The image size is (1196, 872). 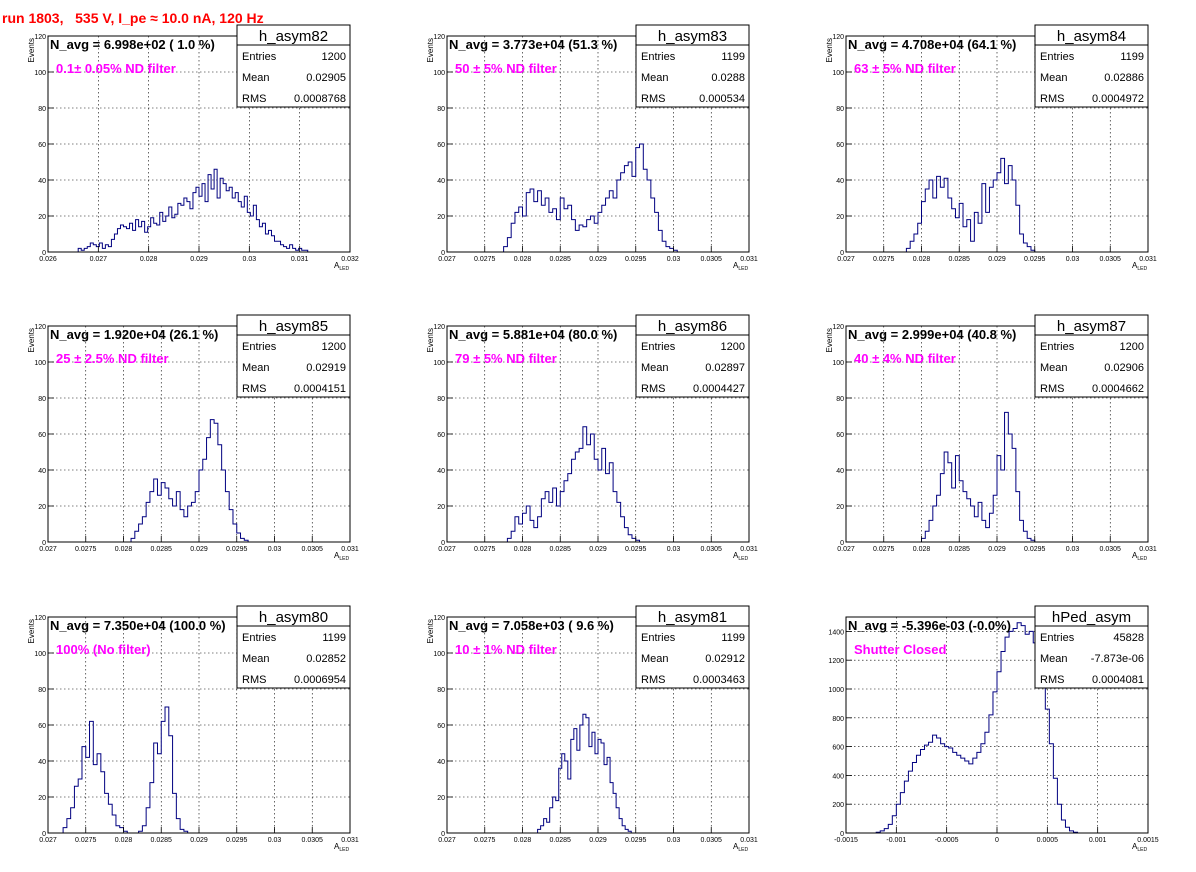 I want to click on stats-value: 1199, so click(x=733, y=57).